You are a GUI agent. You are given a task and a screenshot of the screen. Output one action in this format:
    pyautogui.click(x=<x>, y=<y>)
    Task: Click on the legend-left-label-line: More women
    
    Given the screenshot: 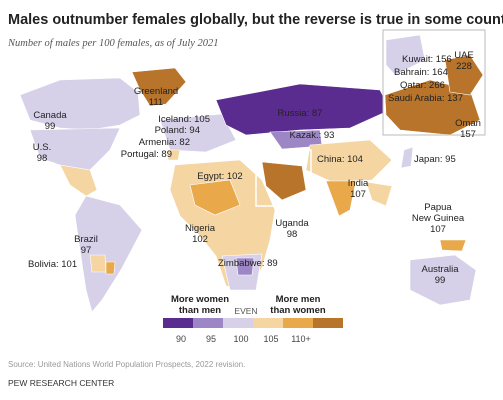 What is the action you would take?
    pyautogui.click(x=200, y=299)
    